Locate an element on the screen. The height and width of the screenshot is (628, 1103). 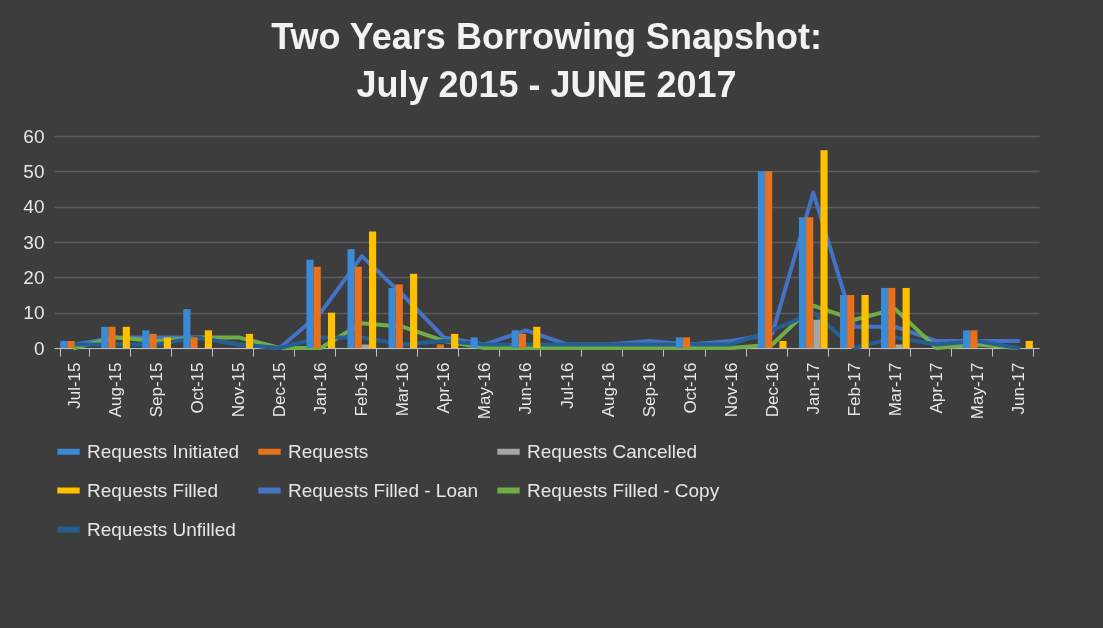
y-tick-label: 40 is located at coordinates (34, 207).